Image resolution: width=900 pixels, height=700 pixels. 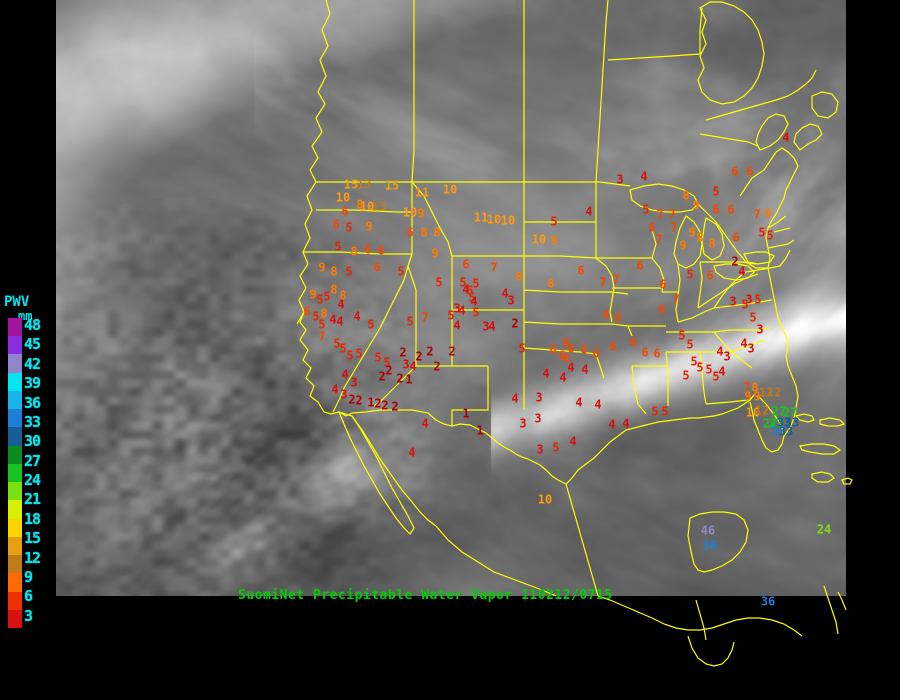 What do you see at coordinates (17, 302) in the screenshot?
I see `legend-title: PWV` at bounding box center [17, 302].